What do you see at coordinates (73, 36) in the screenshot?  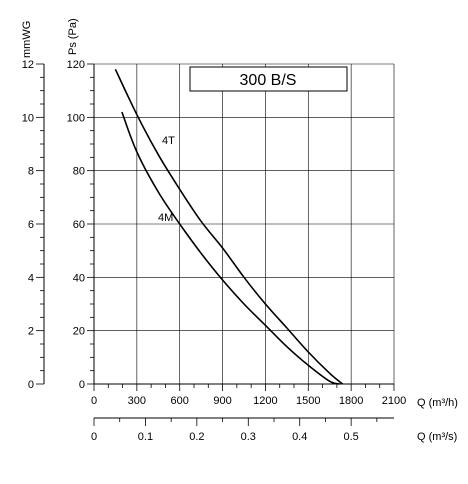 I see `ylabel: Ps (Pa)` at bounding box center [73, 36].